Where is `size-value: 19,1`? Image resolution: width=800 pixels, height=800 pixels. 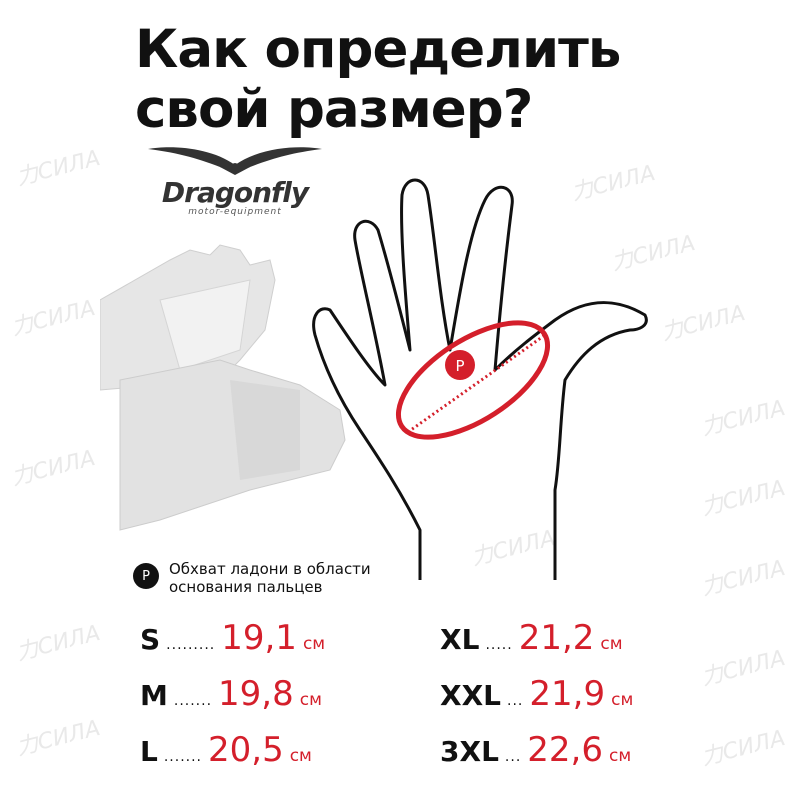 size-value: 19,1 is located at coordinates (259, 638).